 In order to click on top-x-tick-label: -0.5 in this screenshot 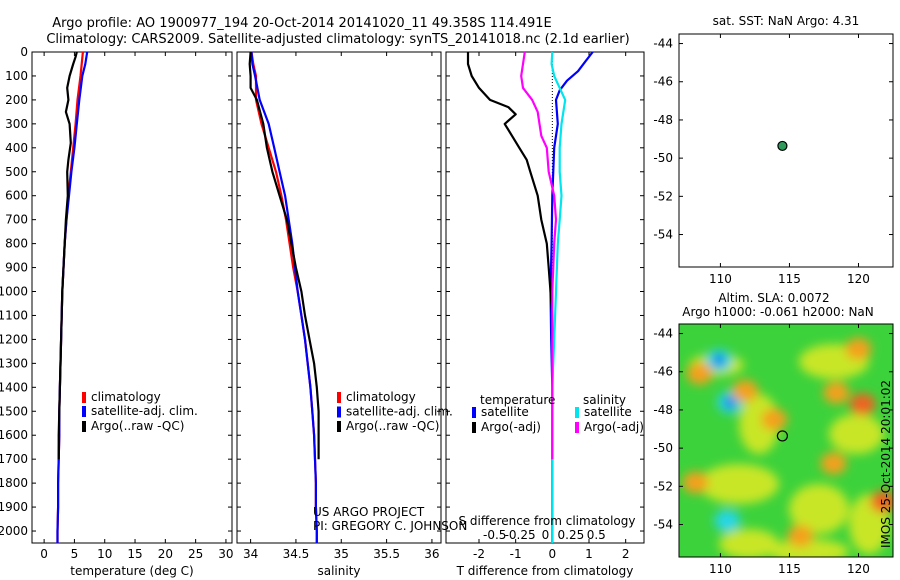, I will do `click(494, 535)`.